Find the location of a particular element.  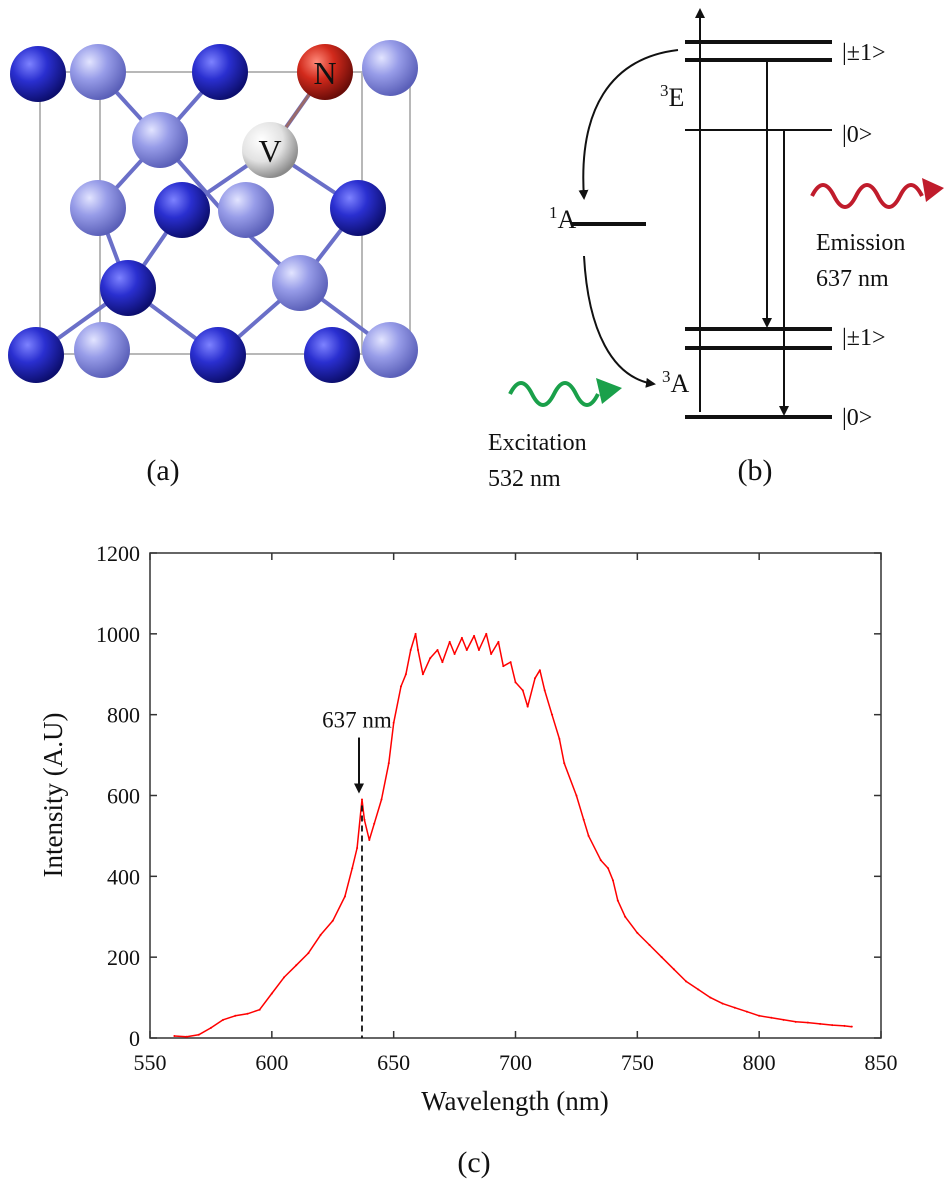

y-tick-labels: 0 200 400 600 800 1000 1200 is located at coordinates (118, 796).